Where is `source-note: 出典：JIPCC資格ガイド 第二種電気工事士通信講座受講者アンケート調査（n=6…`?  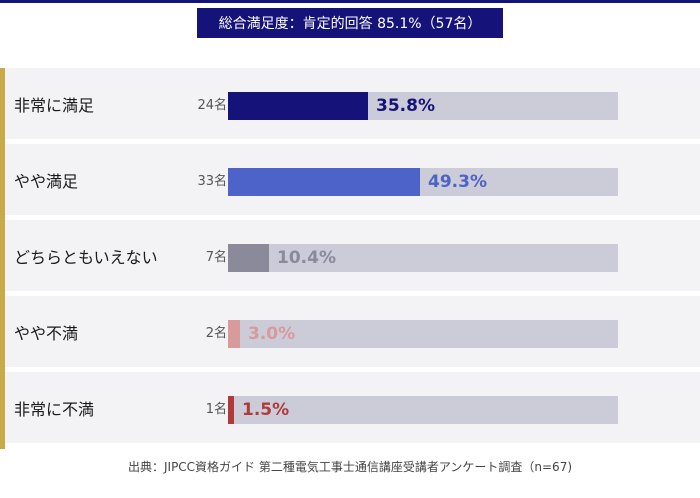
source-note: 出典：JIPCC資格ガイド 第二種電気工事士通信講座受講者アンケート調査（n=6… is located at coordinates (350, 467).